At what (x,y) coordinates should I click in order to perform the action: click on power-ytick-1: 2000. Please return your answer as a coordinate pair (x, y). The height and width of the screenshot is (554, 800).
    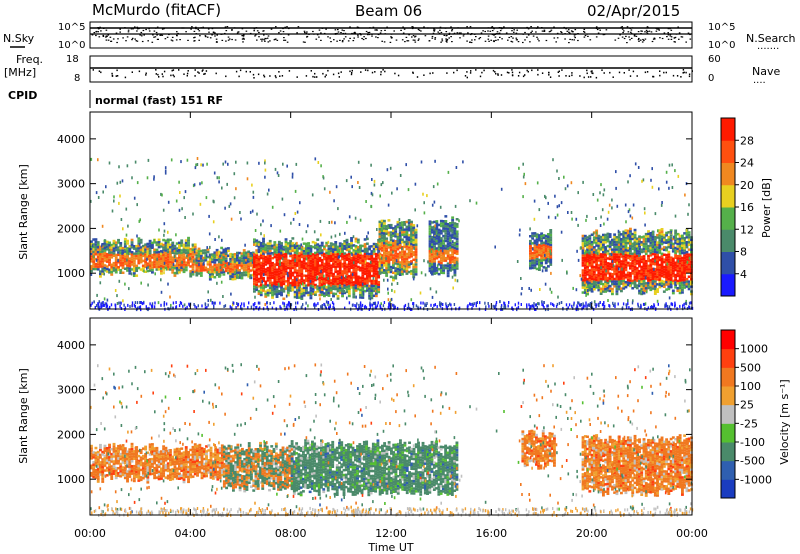
    Looking at the image, I should click on (71, 228).